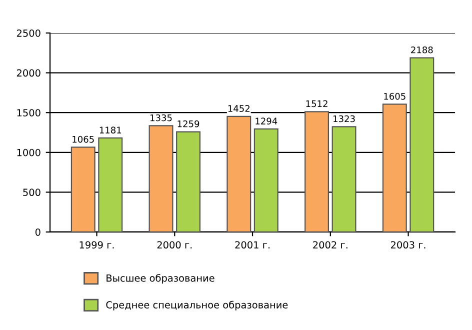 Image resolution: width=472 pixels, height=330 pixels. Describe the element at coordinates (37, 232) in the screenshot. I see `y-tick-label: 0` at that location.